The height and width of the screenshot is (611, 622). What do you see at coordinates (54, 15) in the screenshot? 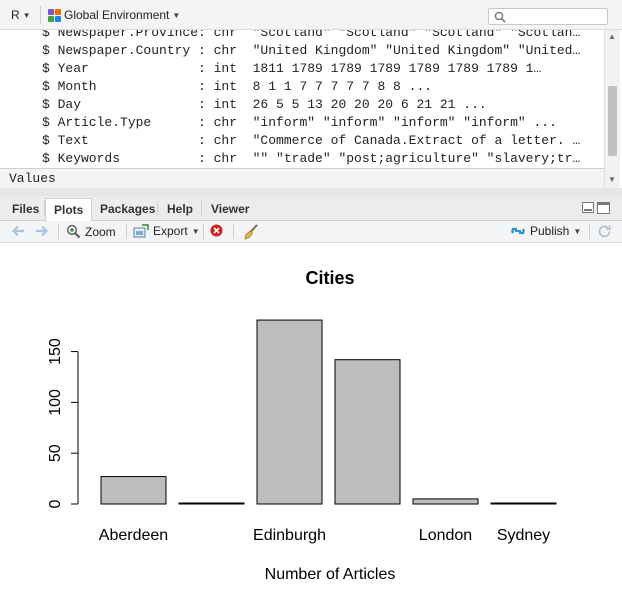
I see `environment-icon` at bounding box center [54, 15].